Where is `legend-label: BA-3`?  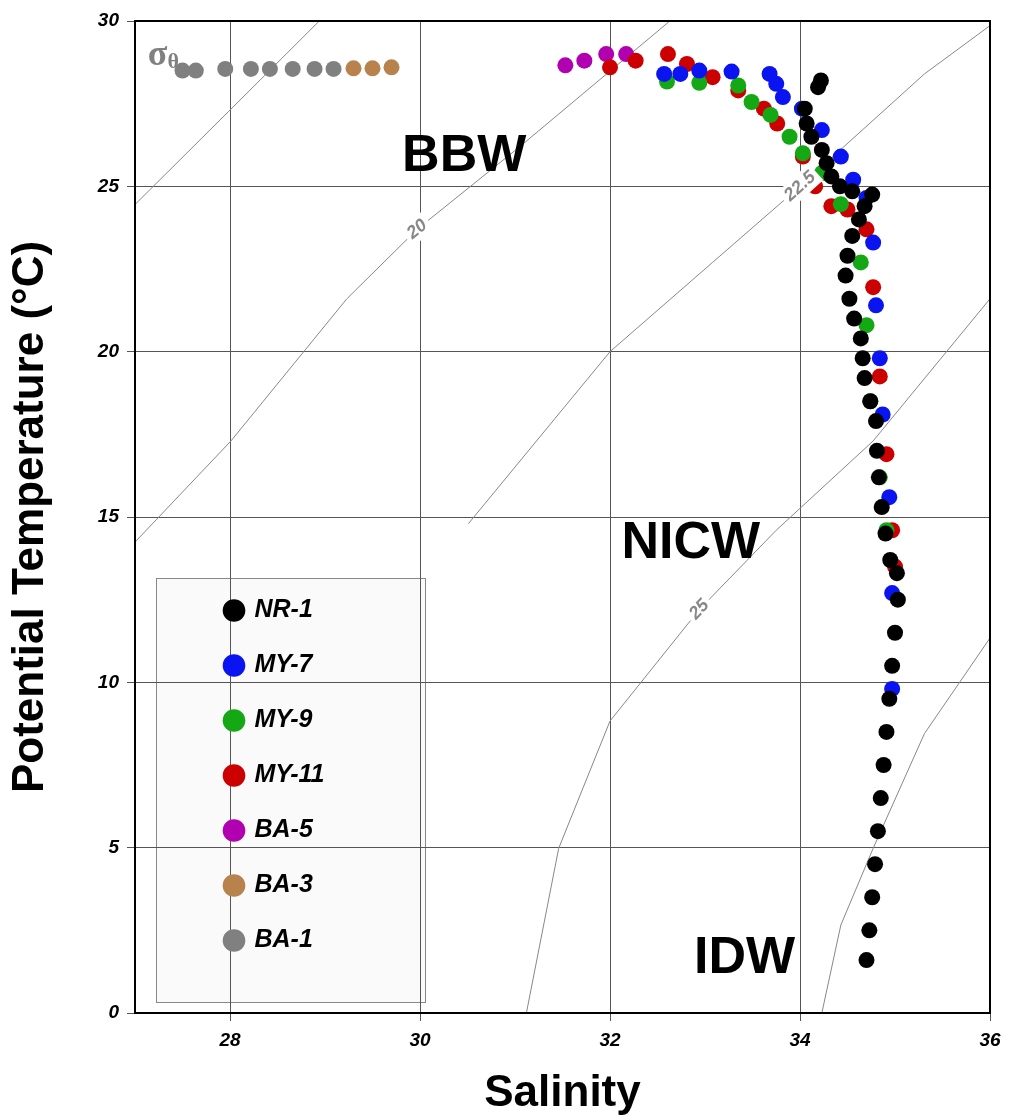 legend-label: BA-3 is located at coordinates (283, 883).